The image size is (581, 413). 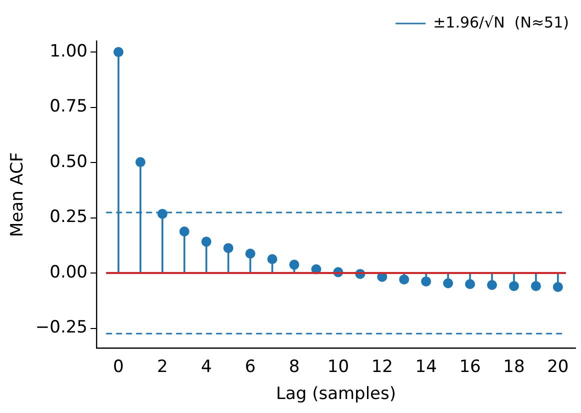 I want to click on y-tick-label: −0.25, so click(x=61, y=328).